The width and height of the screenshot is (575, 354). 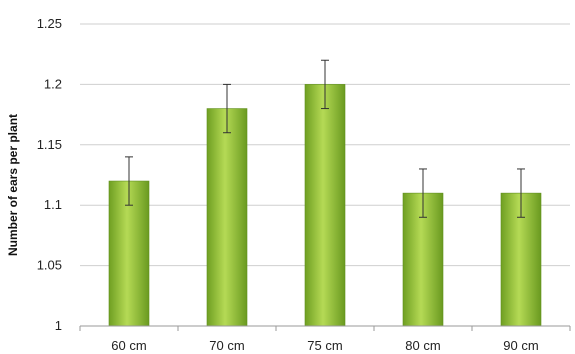 I want to click on y-tick-label: 1.2, so click(x=53, y=83).